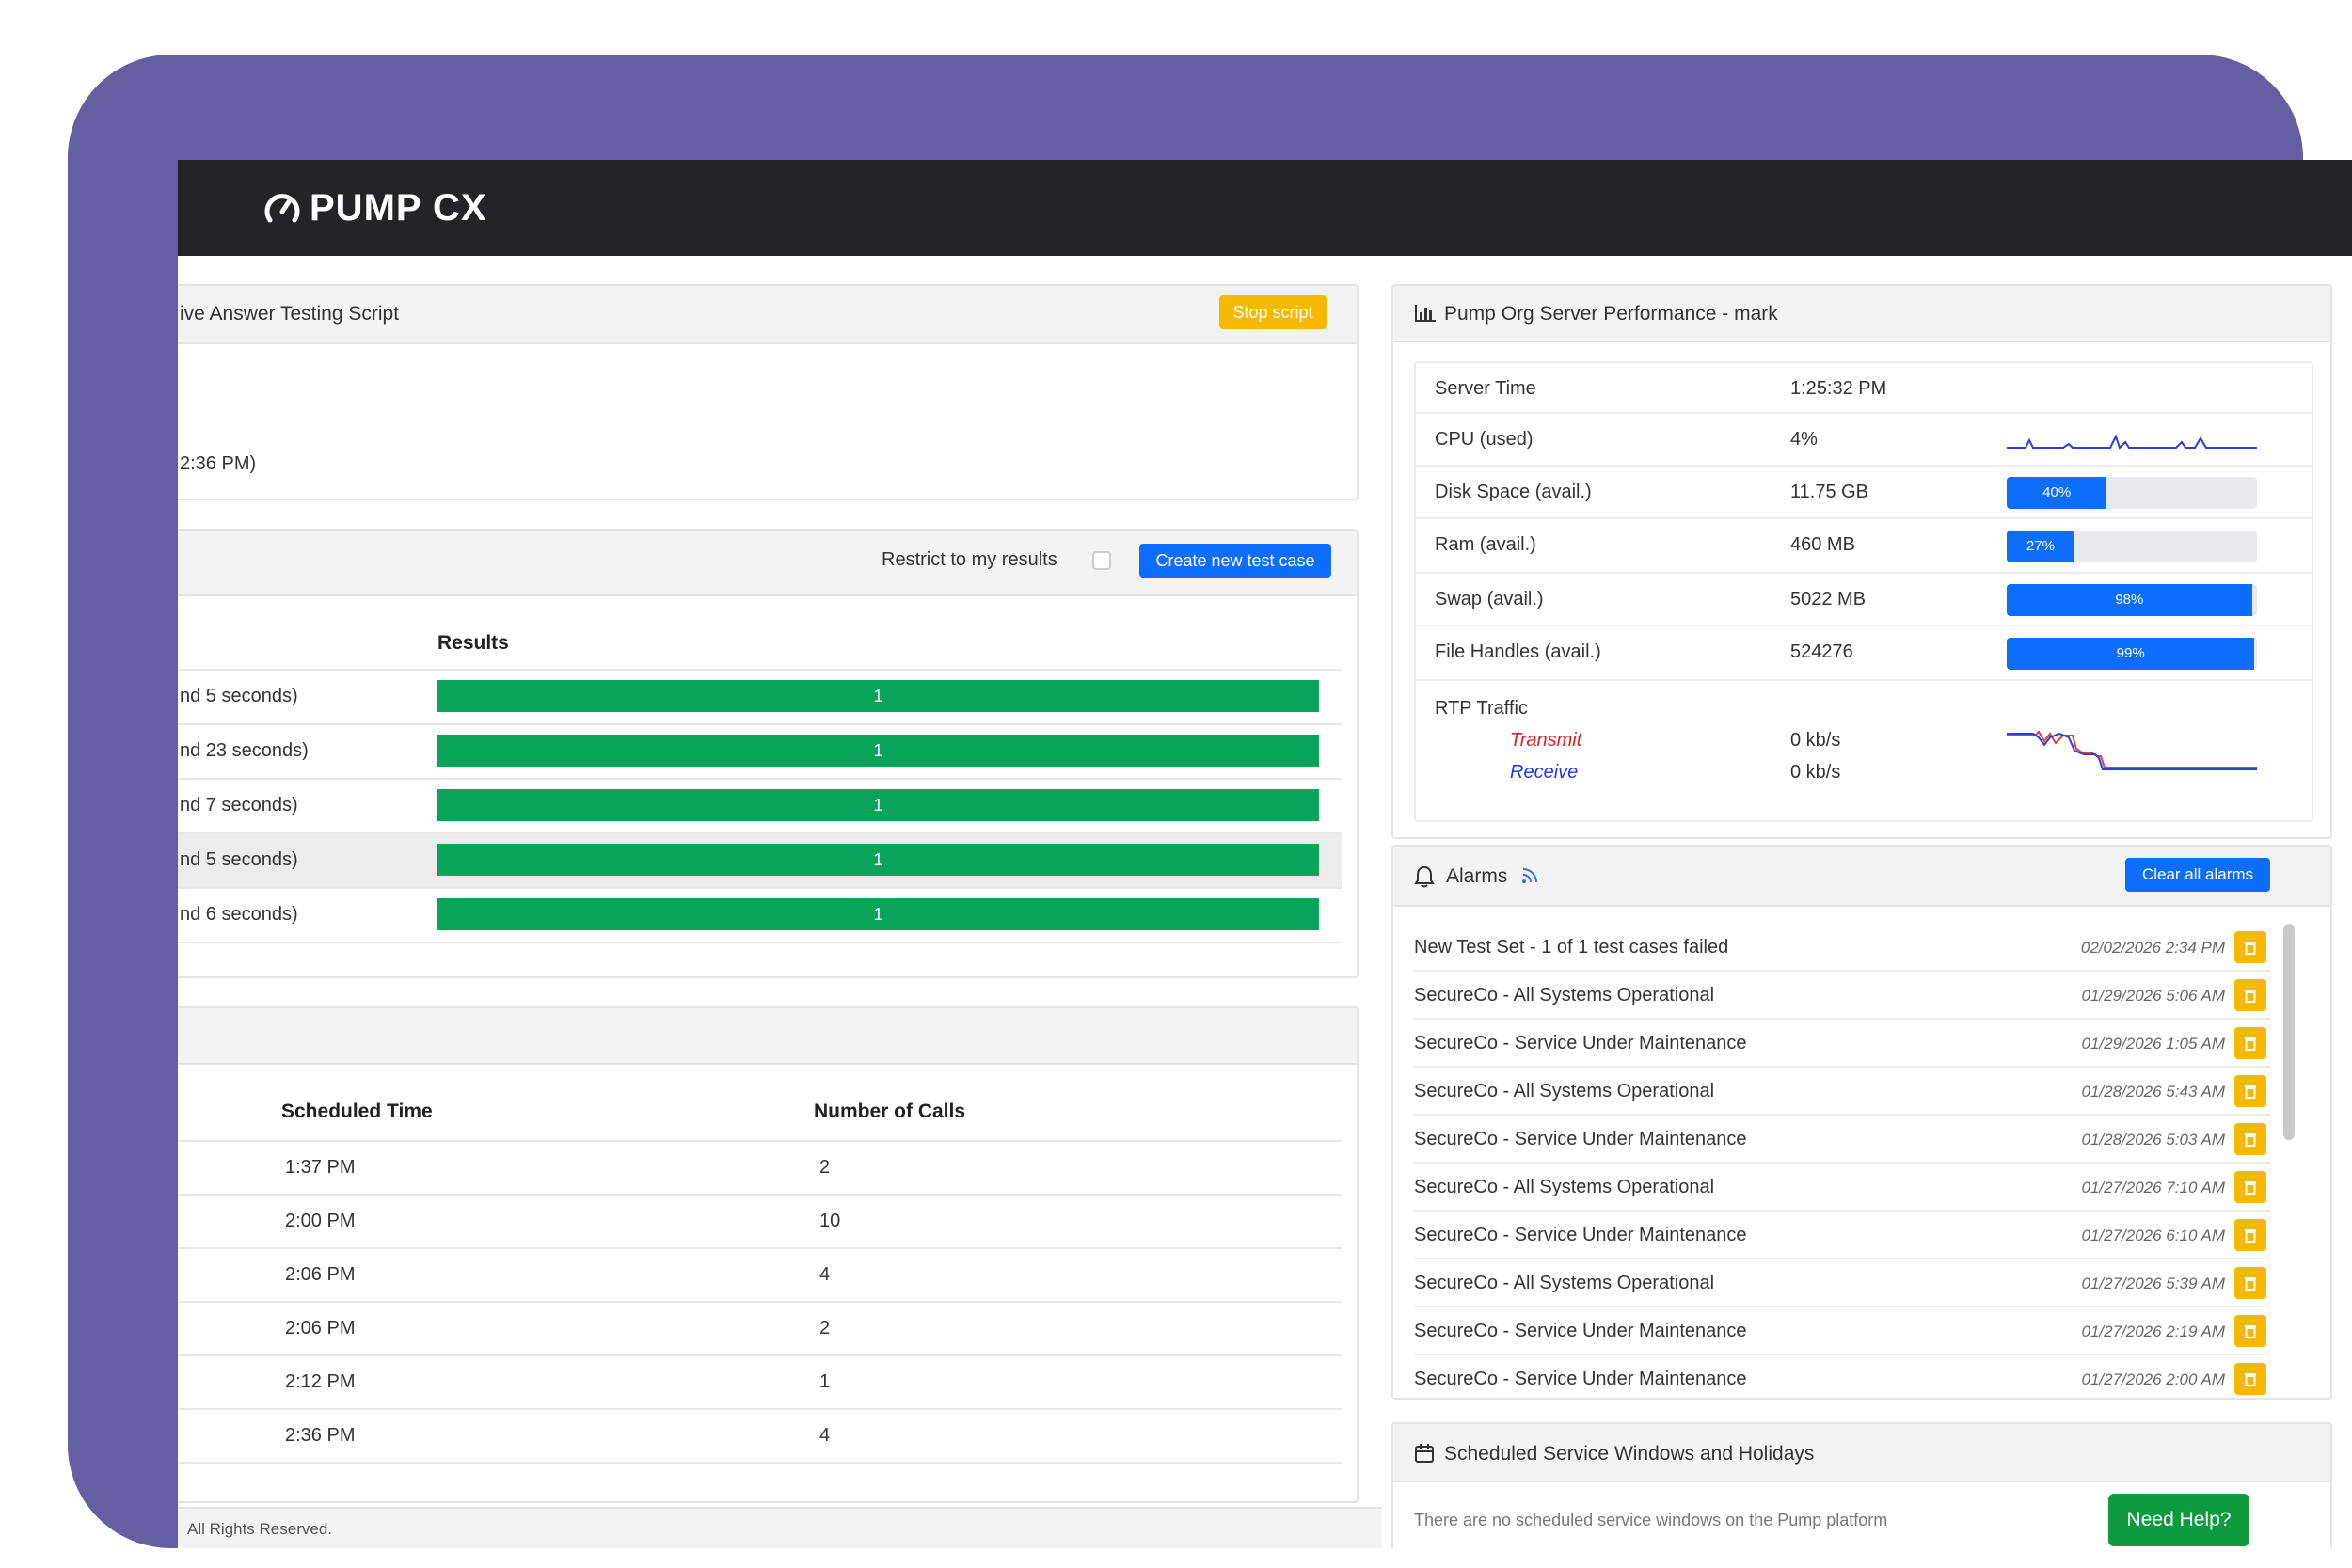 The image size is (2352, 1568). I want to click on test-case-duration: nd 5 seconds), so click(239, 859).